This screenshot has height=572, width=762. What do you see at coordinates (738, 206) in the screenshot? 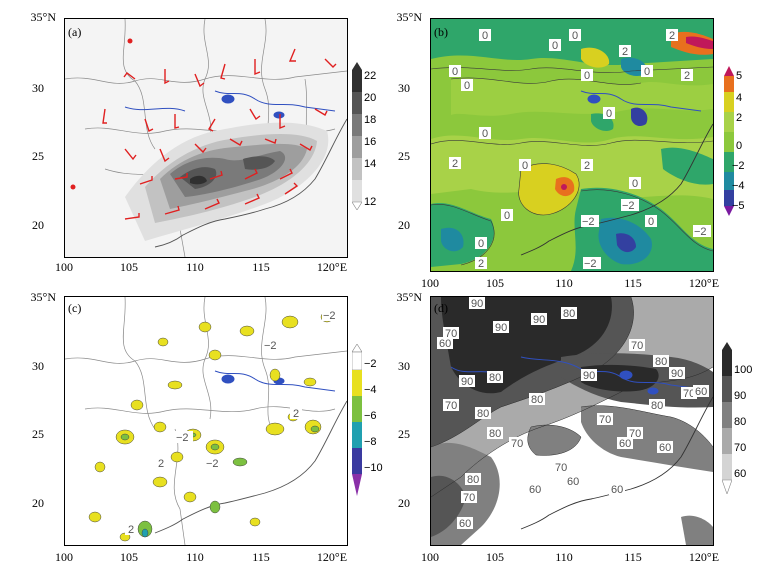
I see `colorbar-tick: −5` at bounding box center [738, 206].